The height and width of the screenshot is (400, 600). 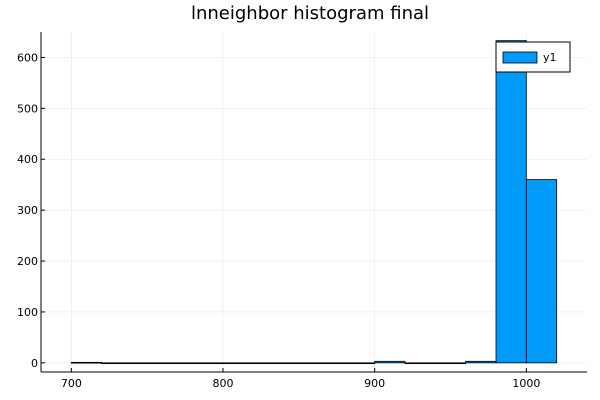 What do you see at coordinates (550, 57) in the screenshot?
I see `legend-label-y1: y1` at bounding box center [550, 57].